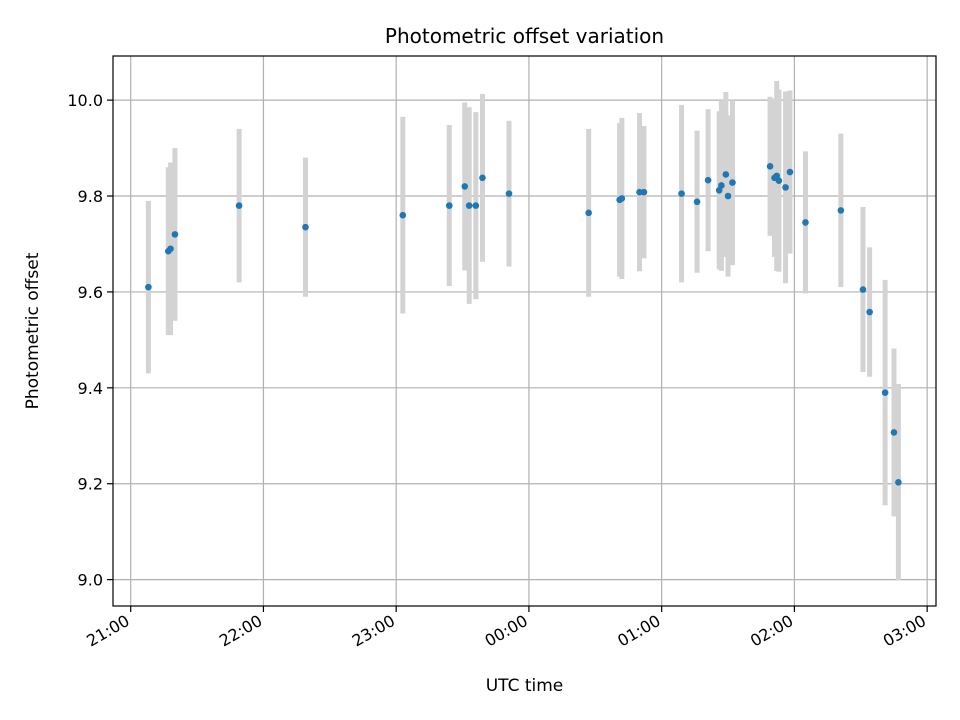  I want to click on y-axis-label: Photometric offset, so click(33, 330).